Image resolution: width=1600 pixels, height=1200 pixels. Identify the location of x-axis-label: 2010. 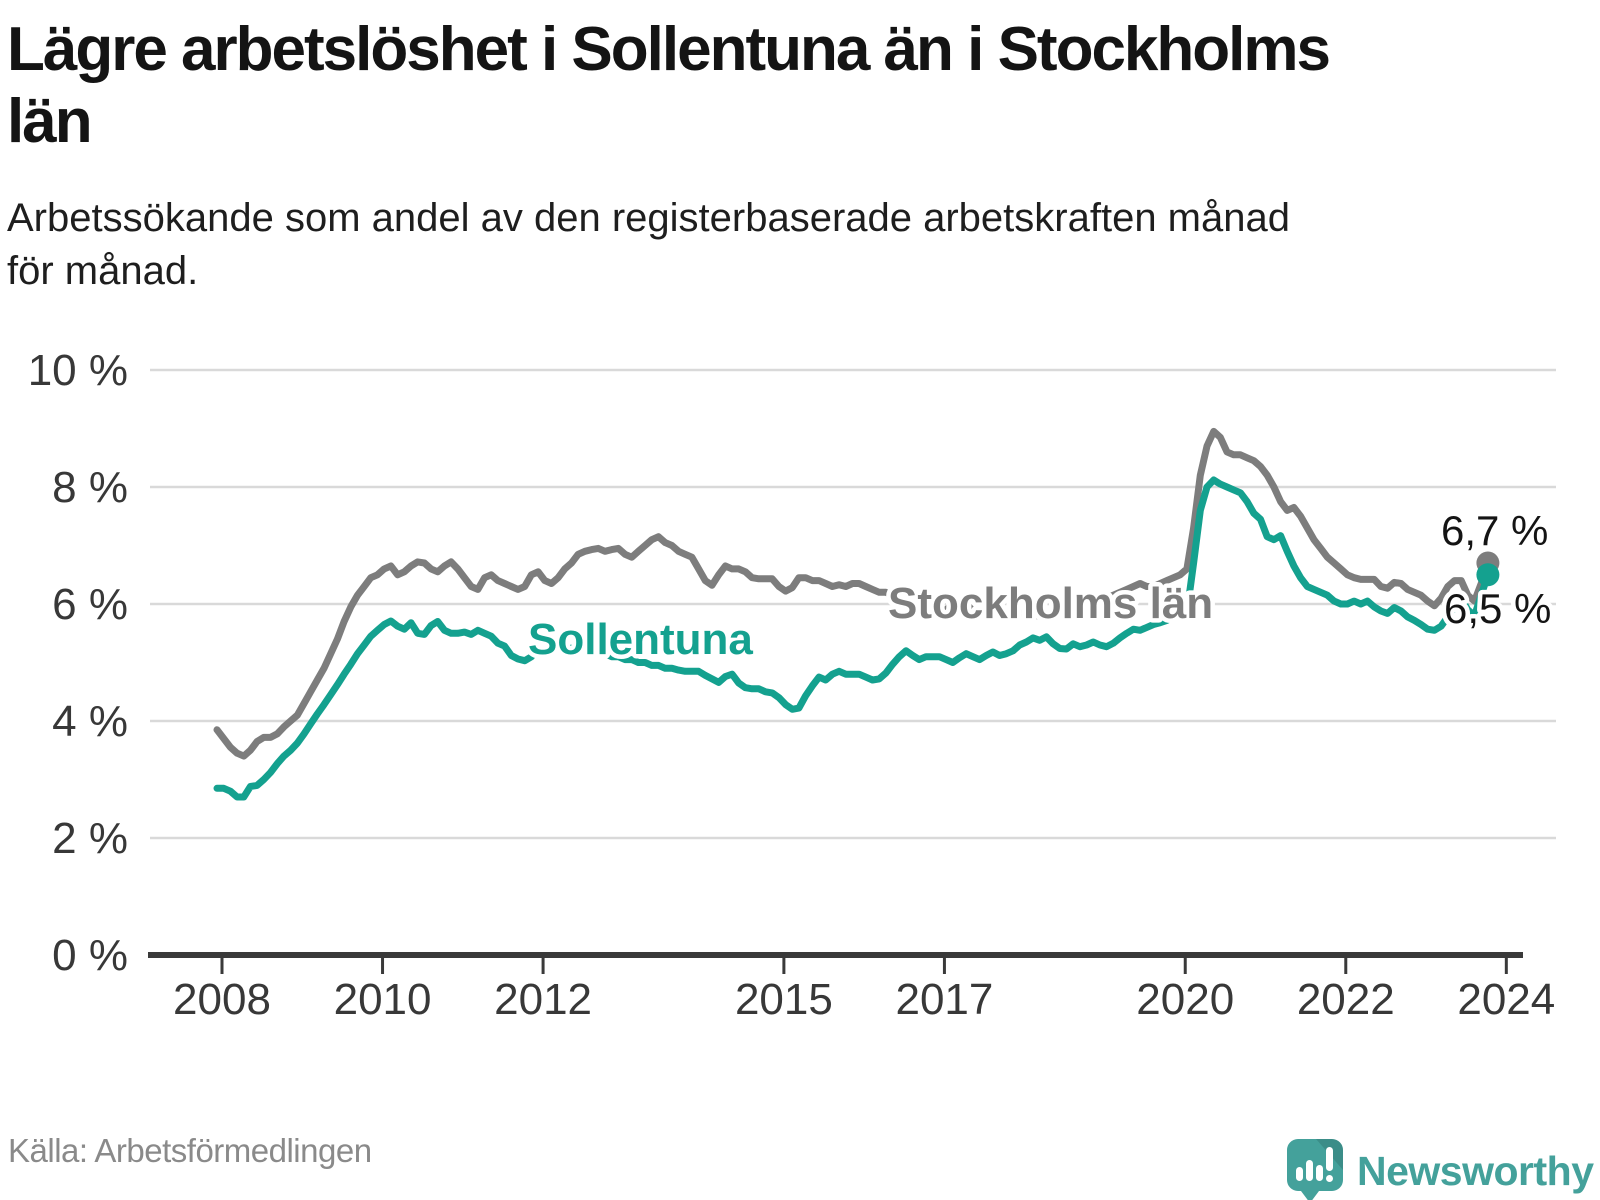
(383, 999).